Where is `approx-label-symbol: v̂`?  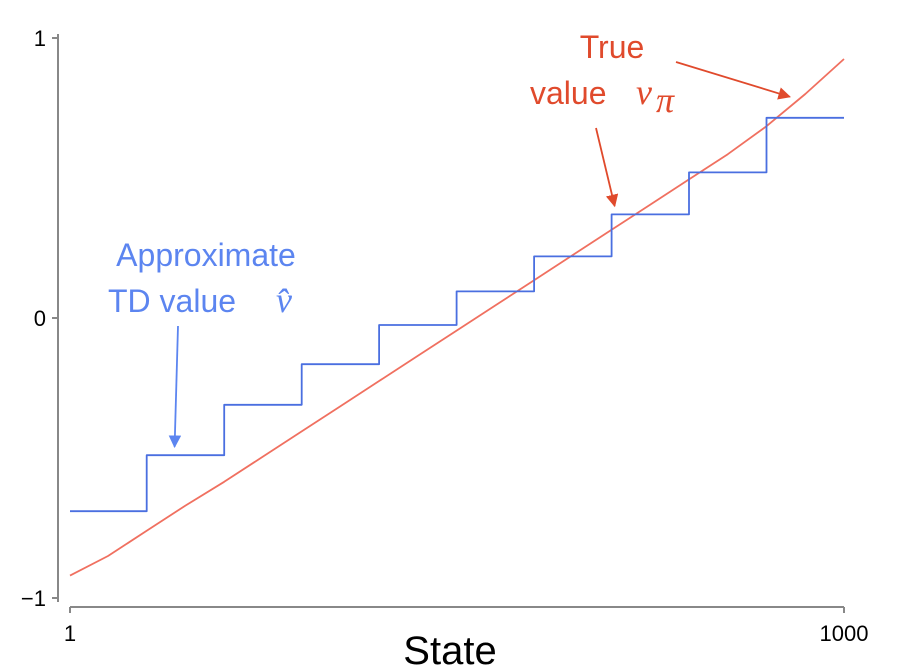
approx-label-symbol: v̂ is located at coordinates (284, 300).